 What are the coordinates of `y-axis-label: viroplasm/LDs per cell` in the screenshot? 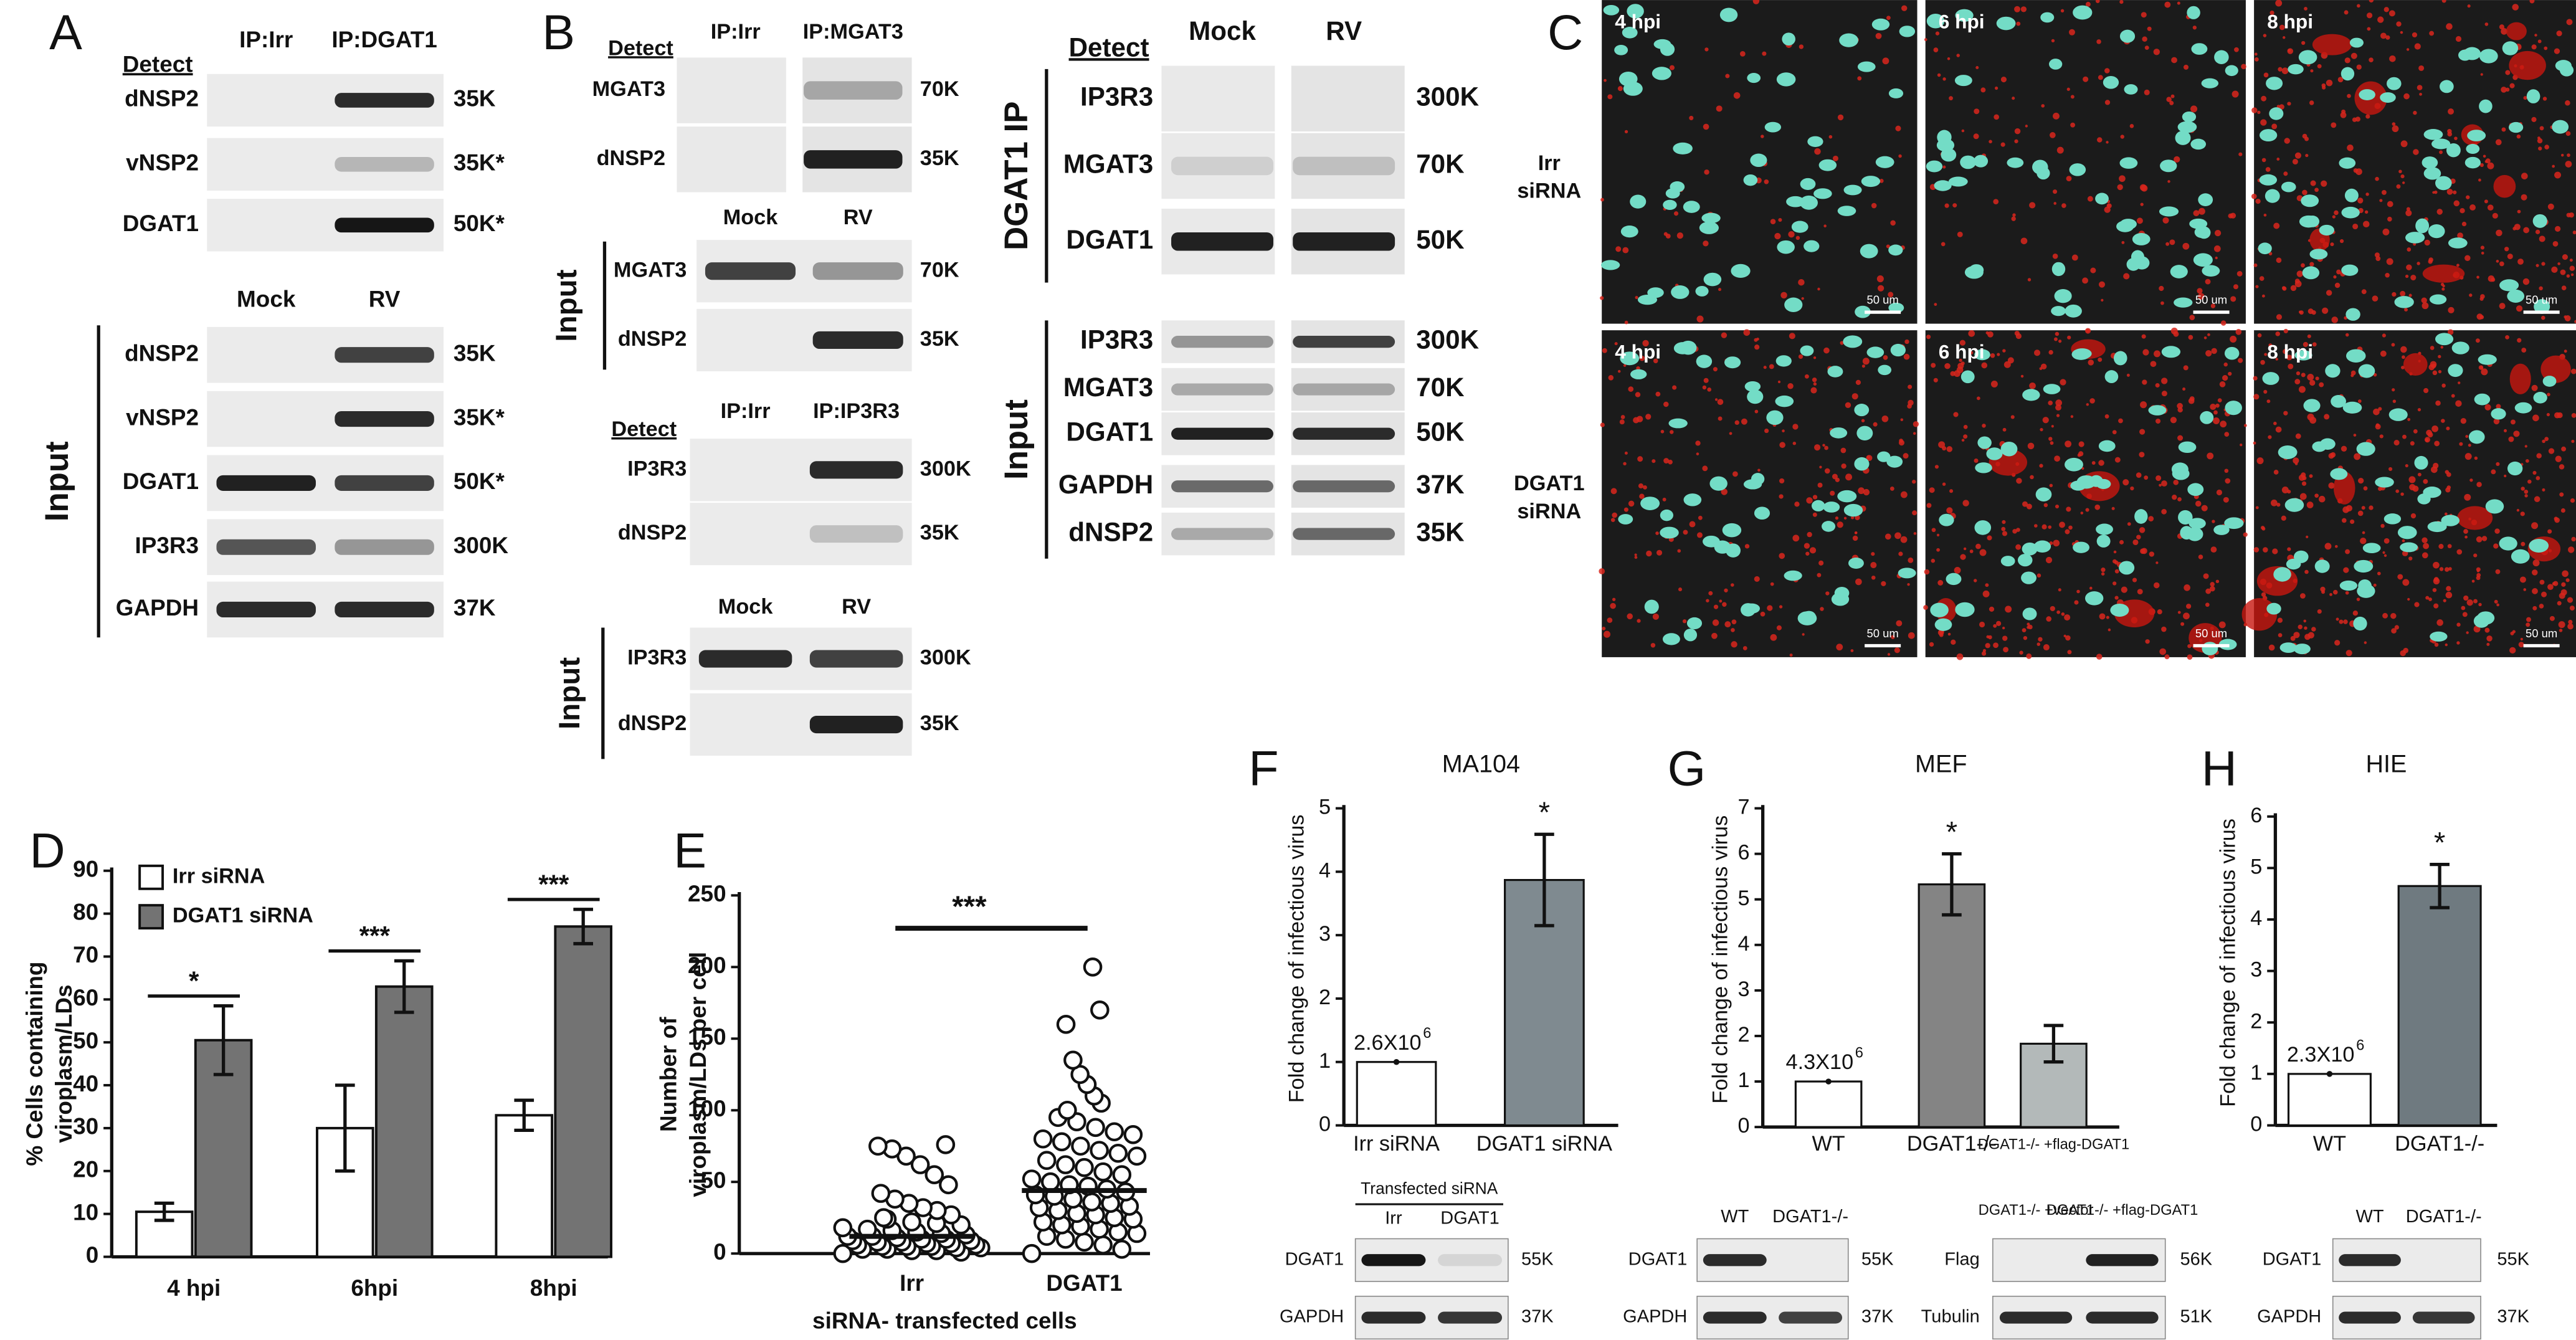 It's located at (698, 1074).